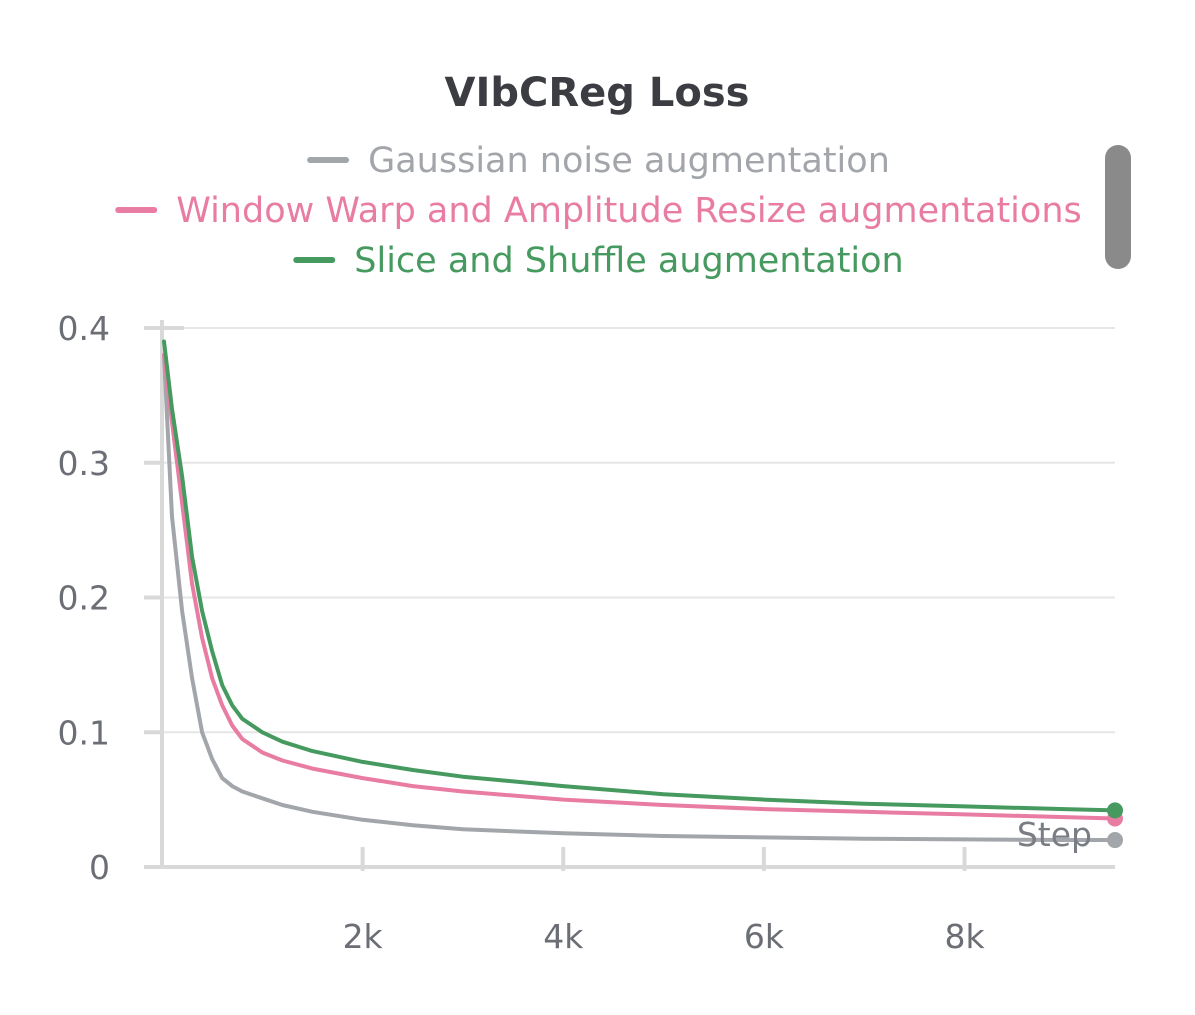 The height and width of the screenshot is (1015, 1195). Describe the element at coordinates (764, 936) in the screenshot. I see `x-tick-label: 6k` at that location.